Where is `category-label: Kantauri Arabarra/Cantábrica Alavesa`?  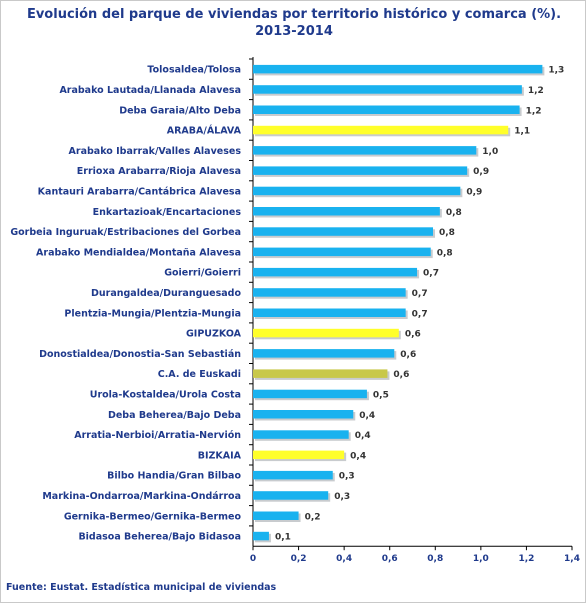
category-label: Kantauri Arabarra/Cantábrica Alavesa is located at coordinates (139, 191).